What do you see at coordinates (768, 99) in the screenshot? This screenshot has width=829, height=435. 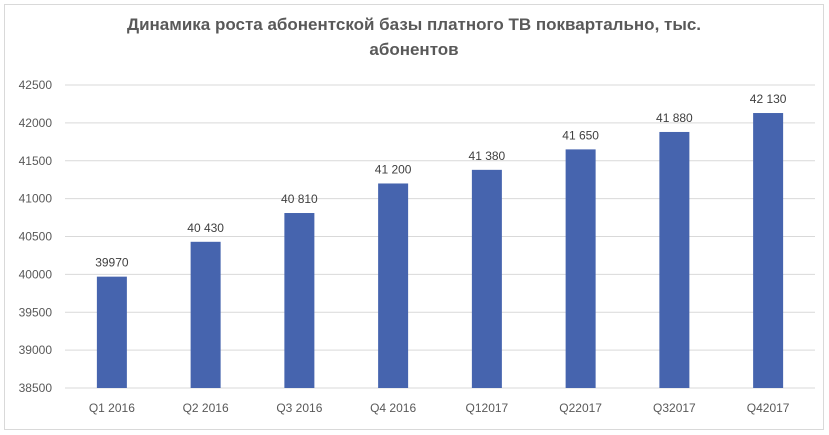 I see `data-label: 42 130` at bounding box center [768, 99].